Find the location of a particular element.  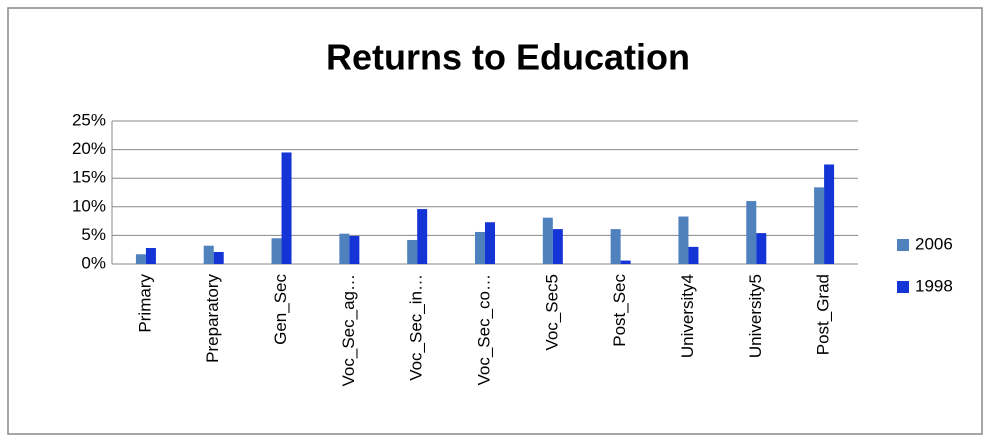

x-tick-label: Preparatory is located at coordinates (212, 318).